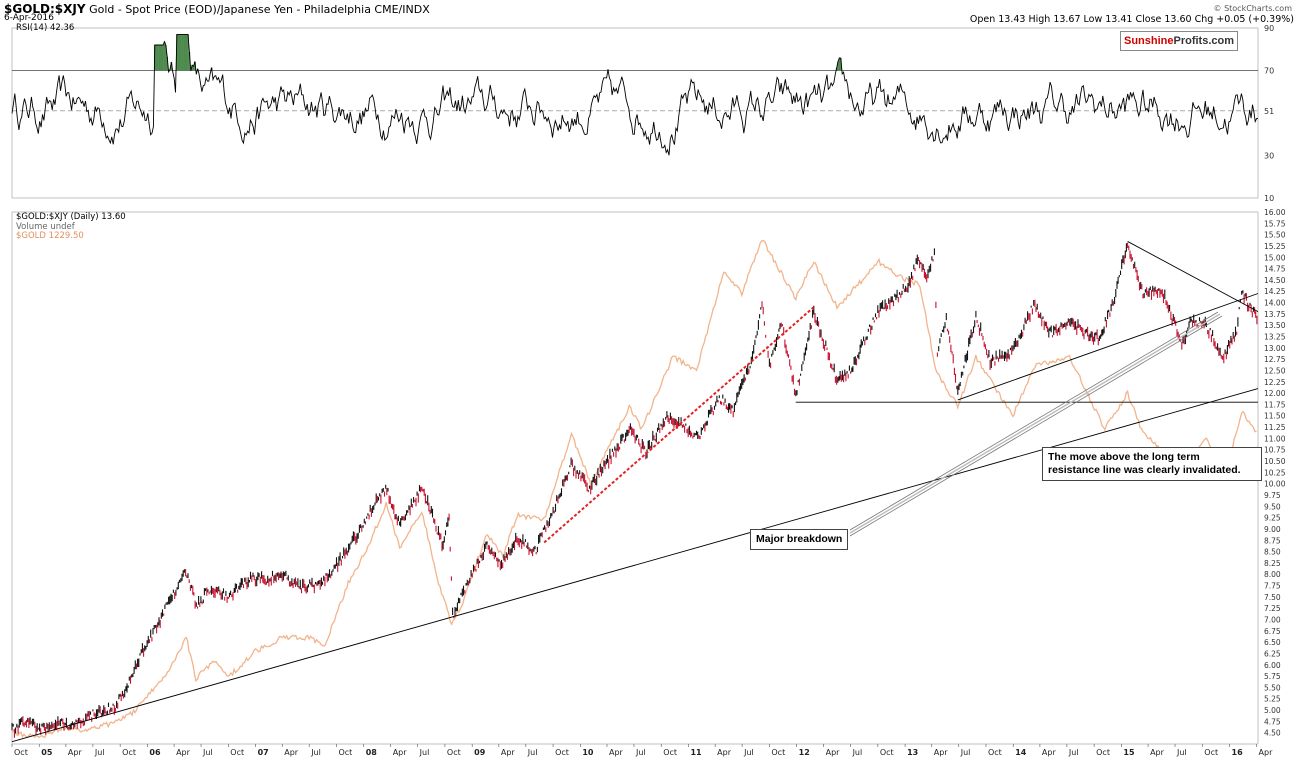 The width and height of the screenshot is (1300, 763). I want to click on badge-part2: Profits.com, so click(1204, 41).